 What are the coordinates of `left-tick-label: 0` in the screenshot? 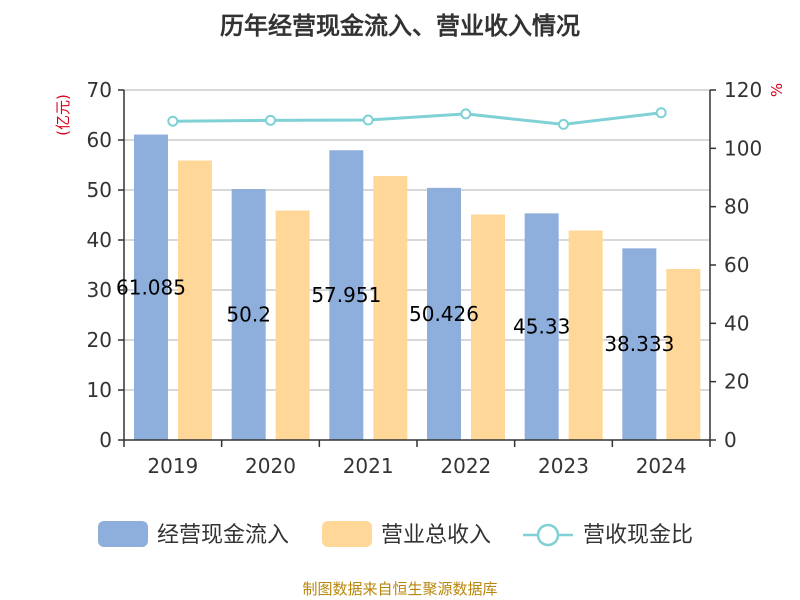 It's located at (105, 440).